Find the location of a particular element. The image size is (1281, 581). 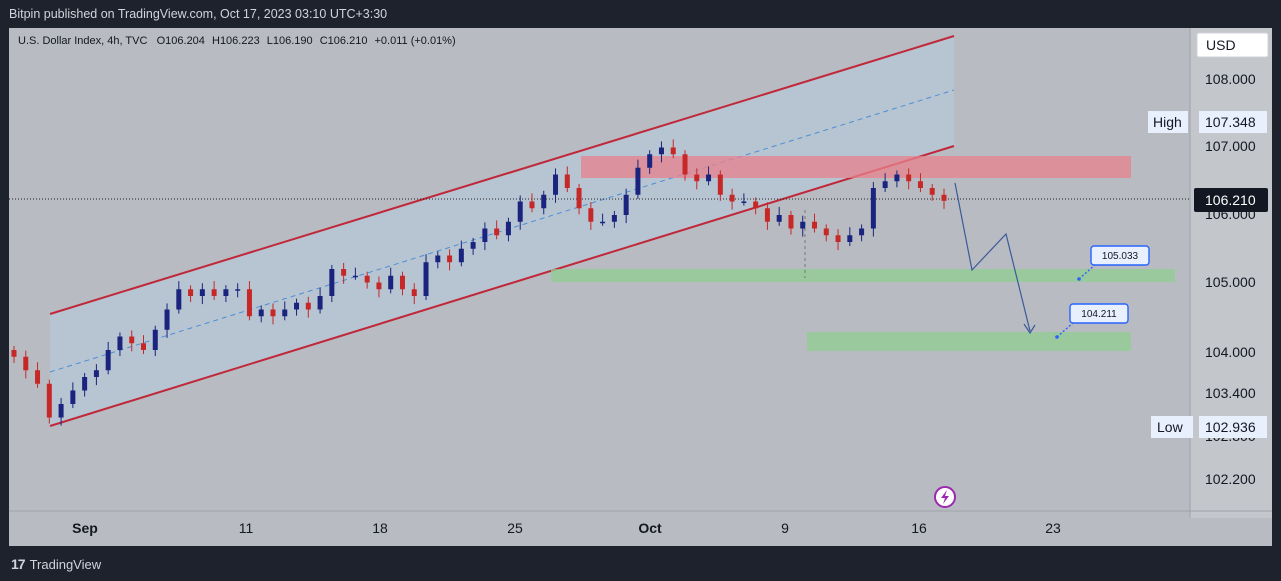

price-axis-panel is located at coordinates (1231, 273).